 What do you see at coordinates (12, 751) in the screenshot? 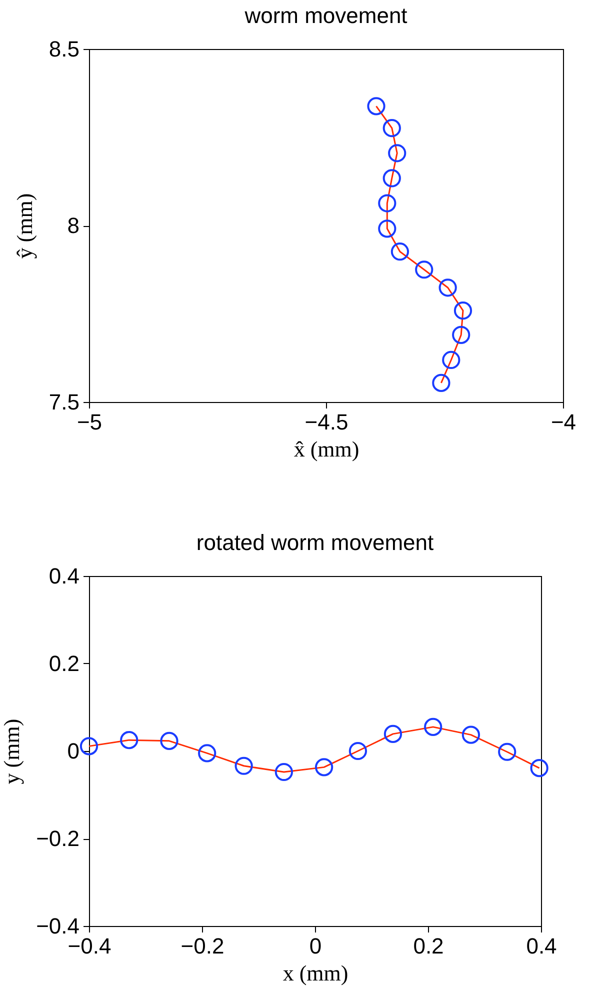
I see `y-axis-title: y (mm)` at bounding box center [12, 751].